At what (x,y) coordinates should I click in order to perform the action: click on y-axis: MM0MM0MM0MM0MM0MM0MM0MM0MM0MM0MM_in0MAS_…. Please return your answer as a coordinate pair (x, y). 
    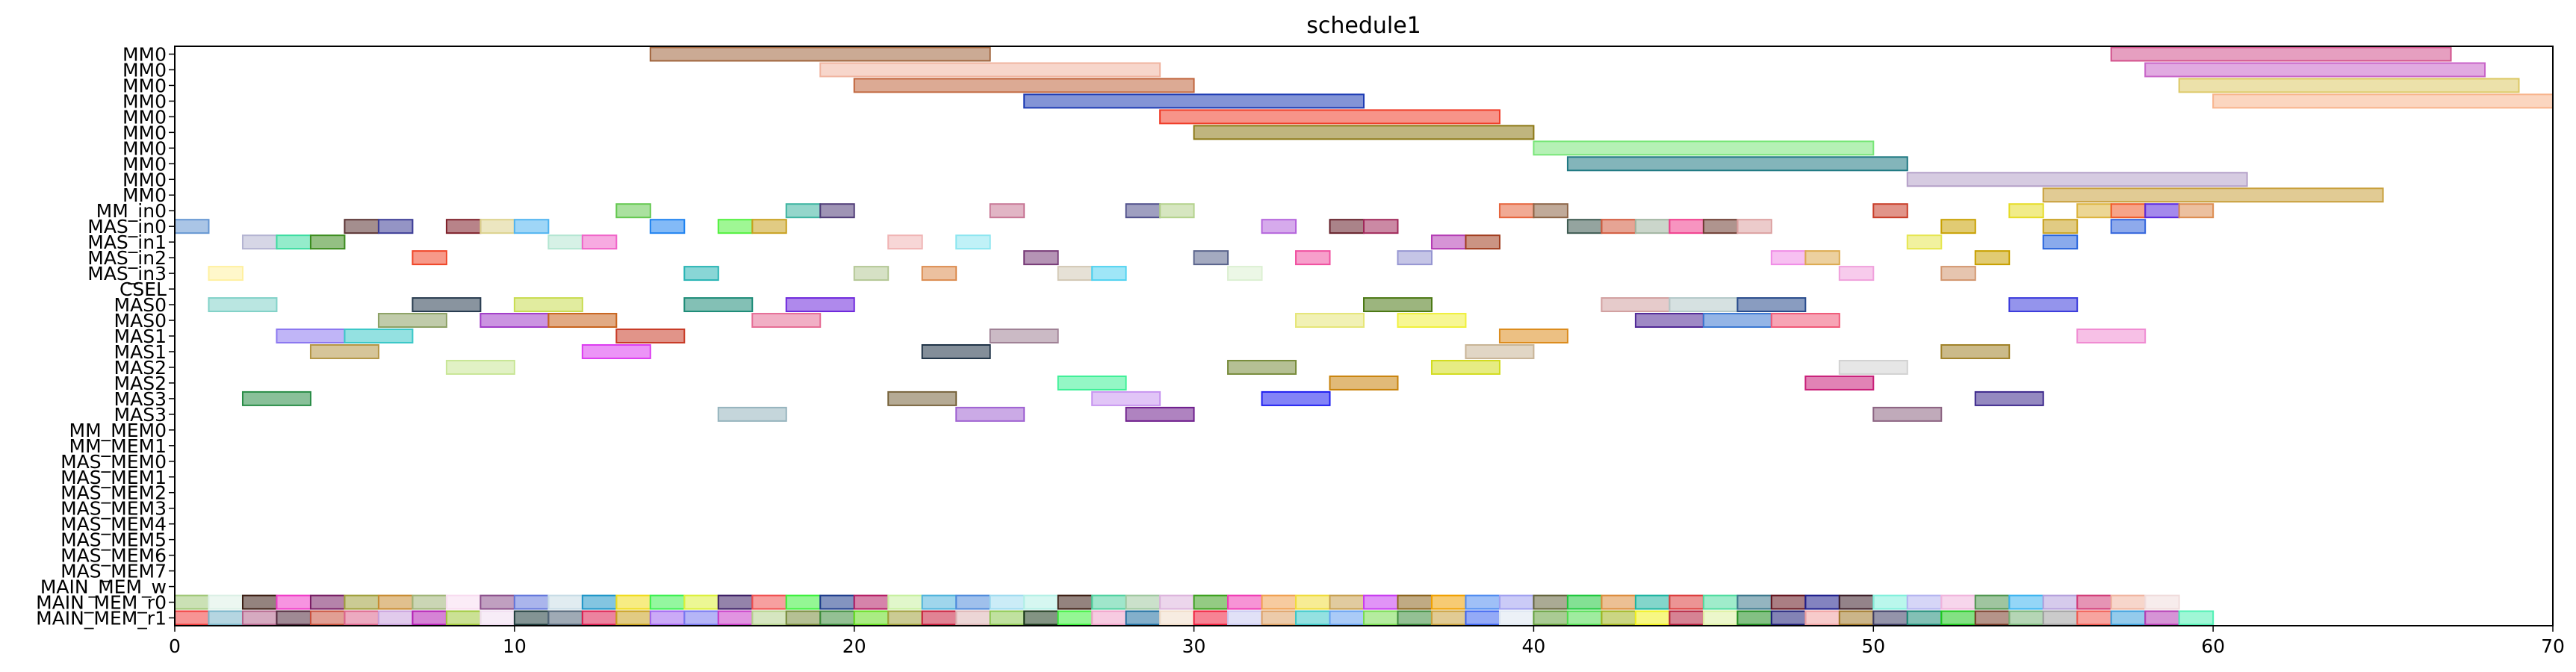
    Looking at the image, I should click on (105, 336).